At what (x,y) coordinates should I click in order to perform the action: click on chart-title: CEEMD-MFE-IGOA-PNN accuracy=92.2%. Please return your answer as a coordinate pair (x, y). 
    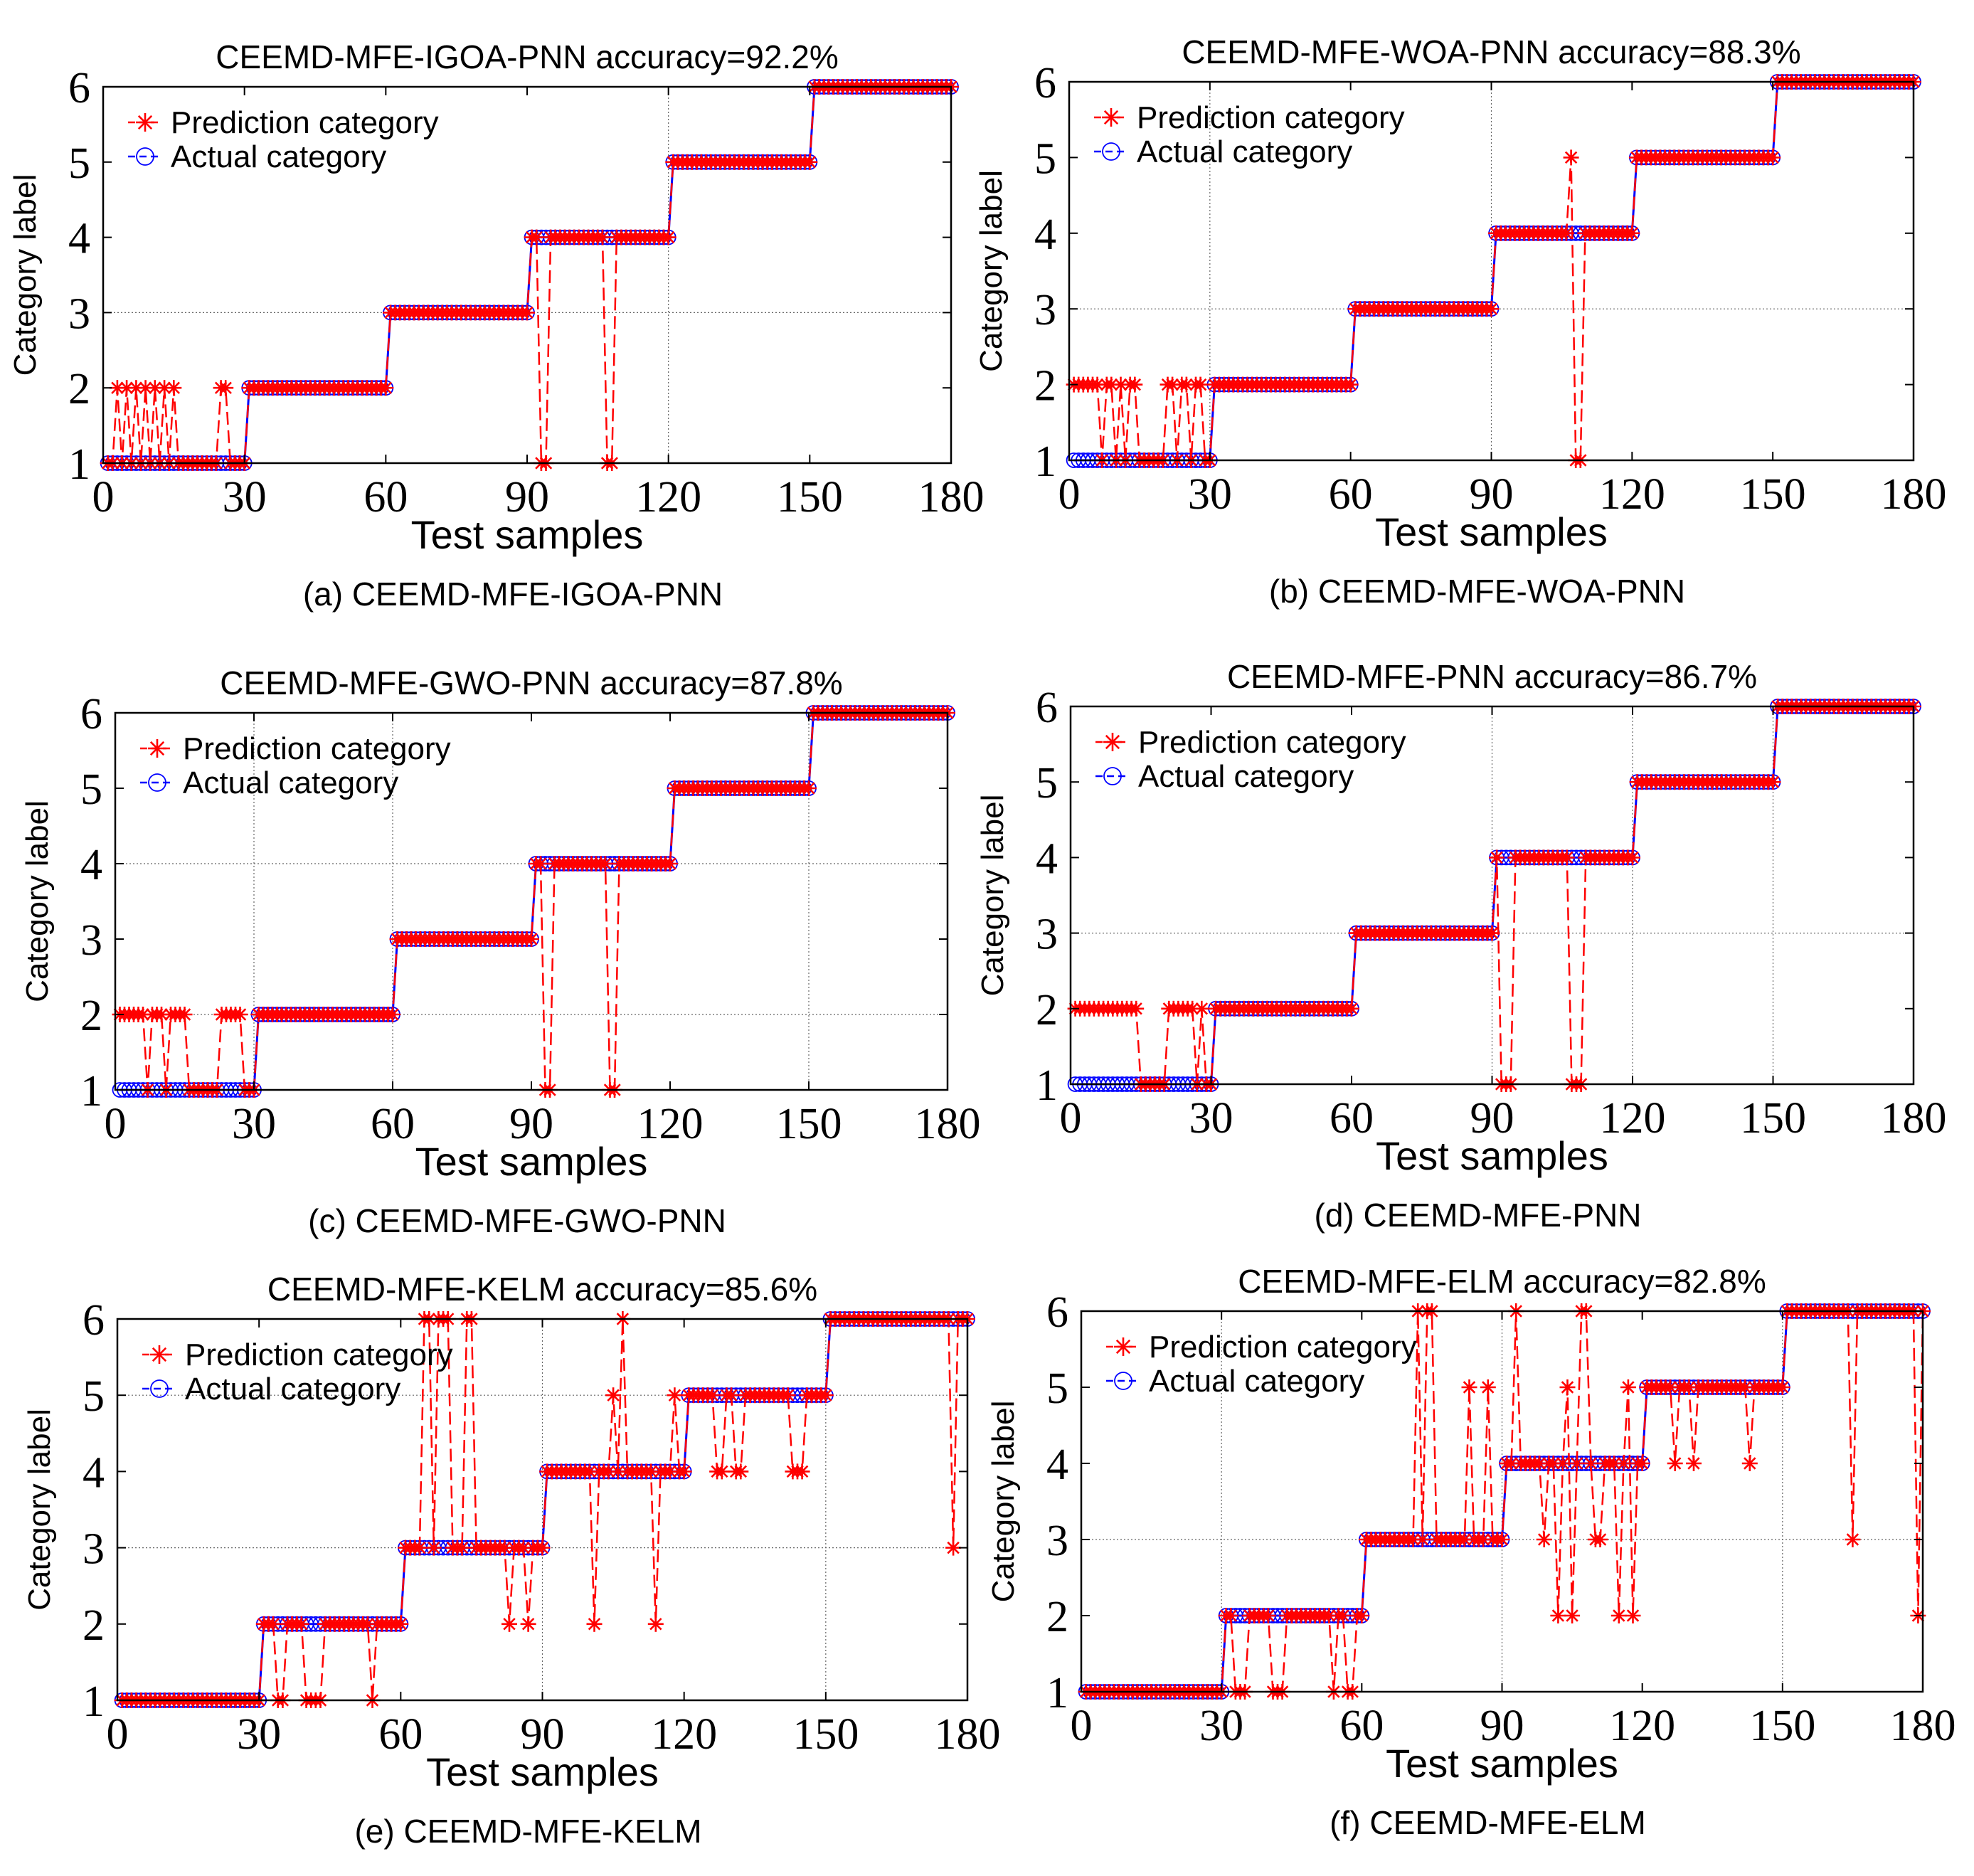
    Looking at the image, I should click on (527, 56).